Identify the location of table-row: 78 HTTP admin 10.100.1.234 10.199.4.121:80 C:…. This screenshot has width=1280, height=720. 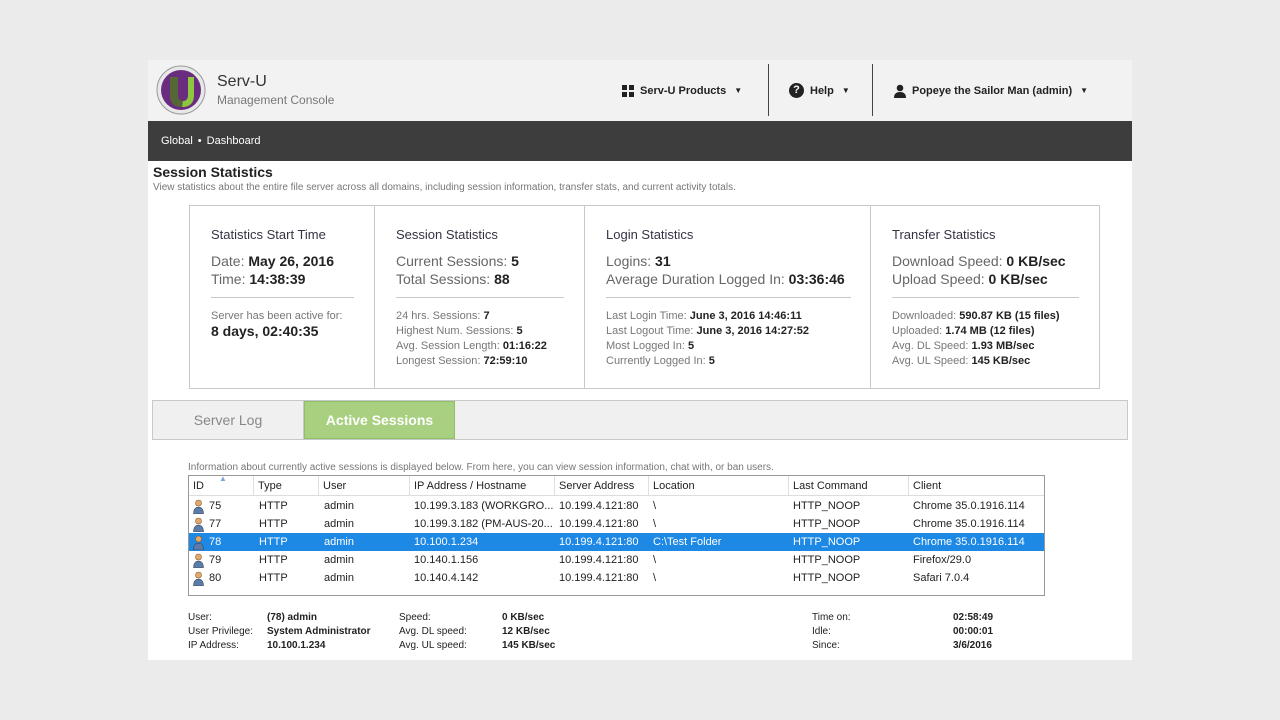
(616, 542).